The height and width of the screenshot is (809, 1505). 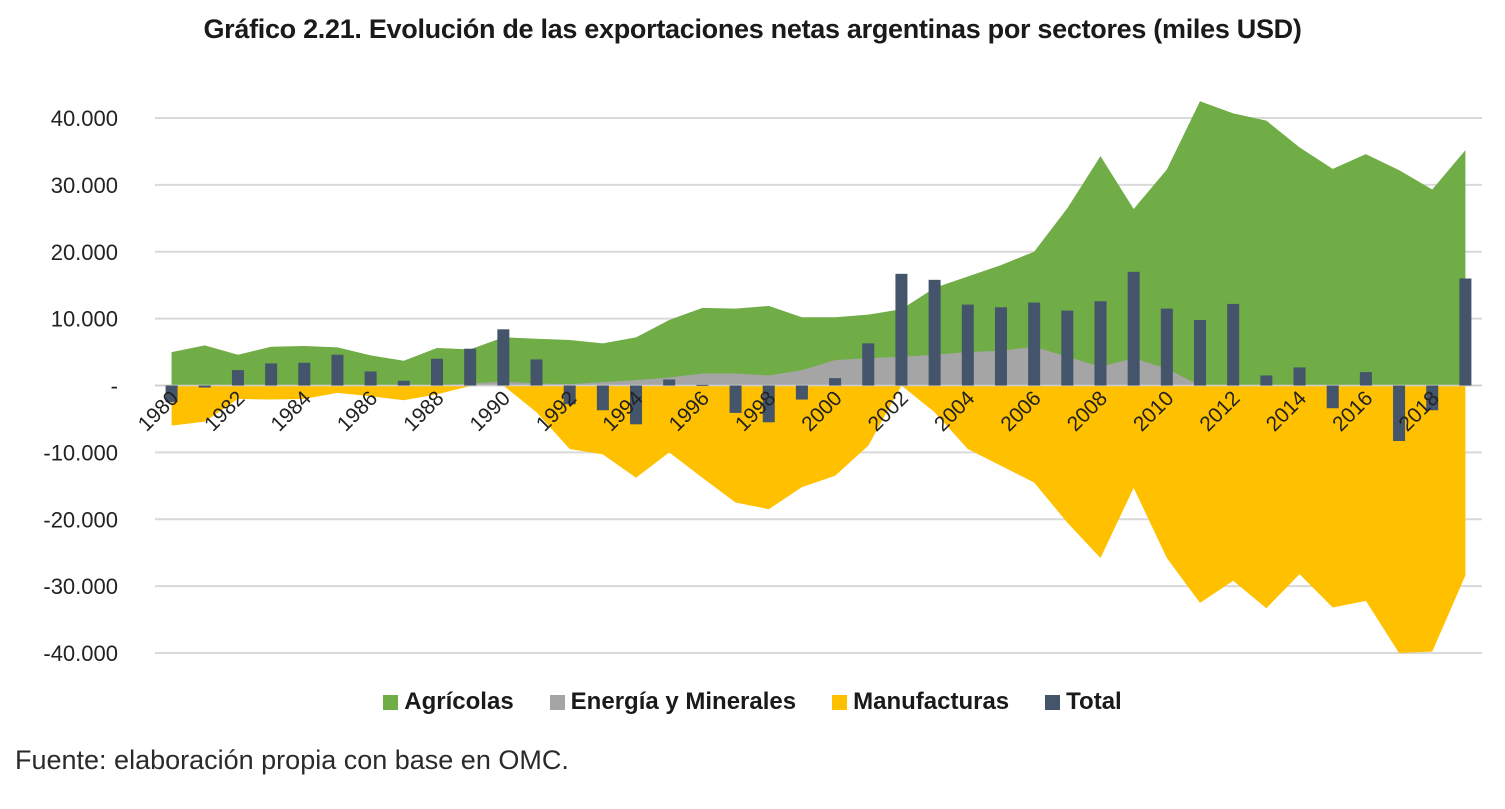 I want to click on y-tick-label: 30.000, so click(x=84, y=185).